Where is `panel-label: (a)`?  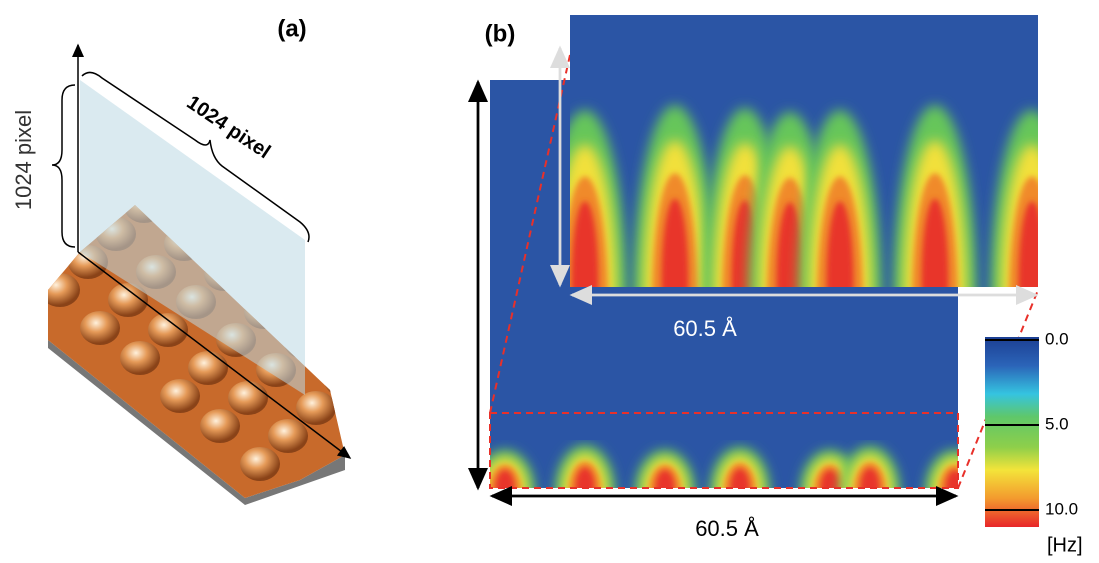 panel-label: (a) is located at coordinates (291, 28).